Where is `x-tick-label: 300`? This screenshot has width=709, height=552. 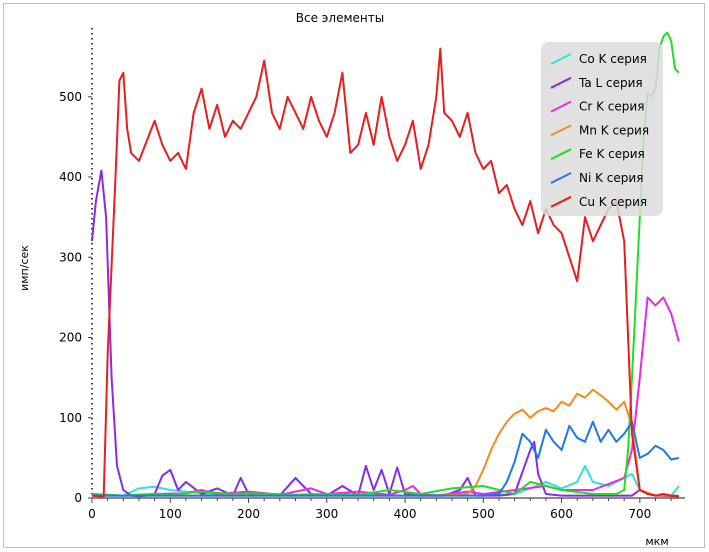 x-tick-label: 300 is located at coordinates (326, 514).